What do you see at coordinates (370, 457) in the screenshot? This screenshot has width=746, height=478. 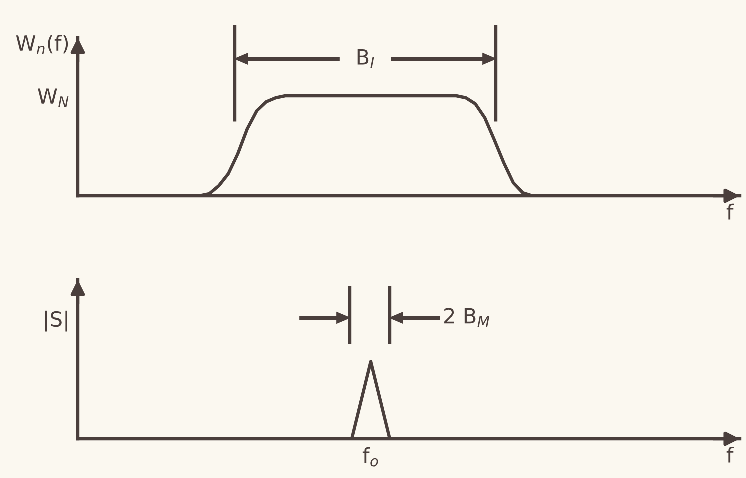 I see `text: f$_{o}$` at bounding box center [370, 457].